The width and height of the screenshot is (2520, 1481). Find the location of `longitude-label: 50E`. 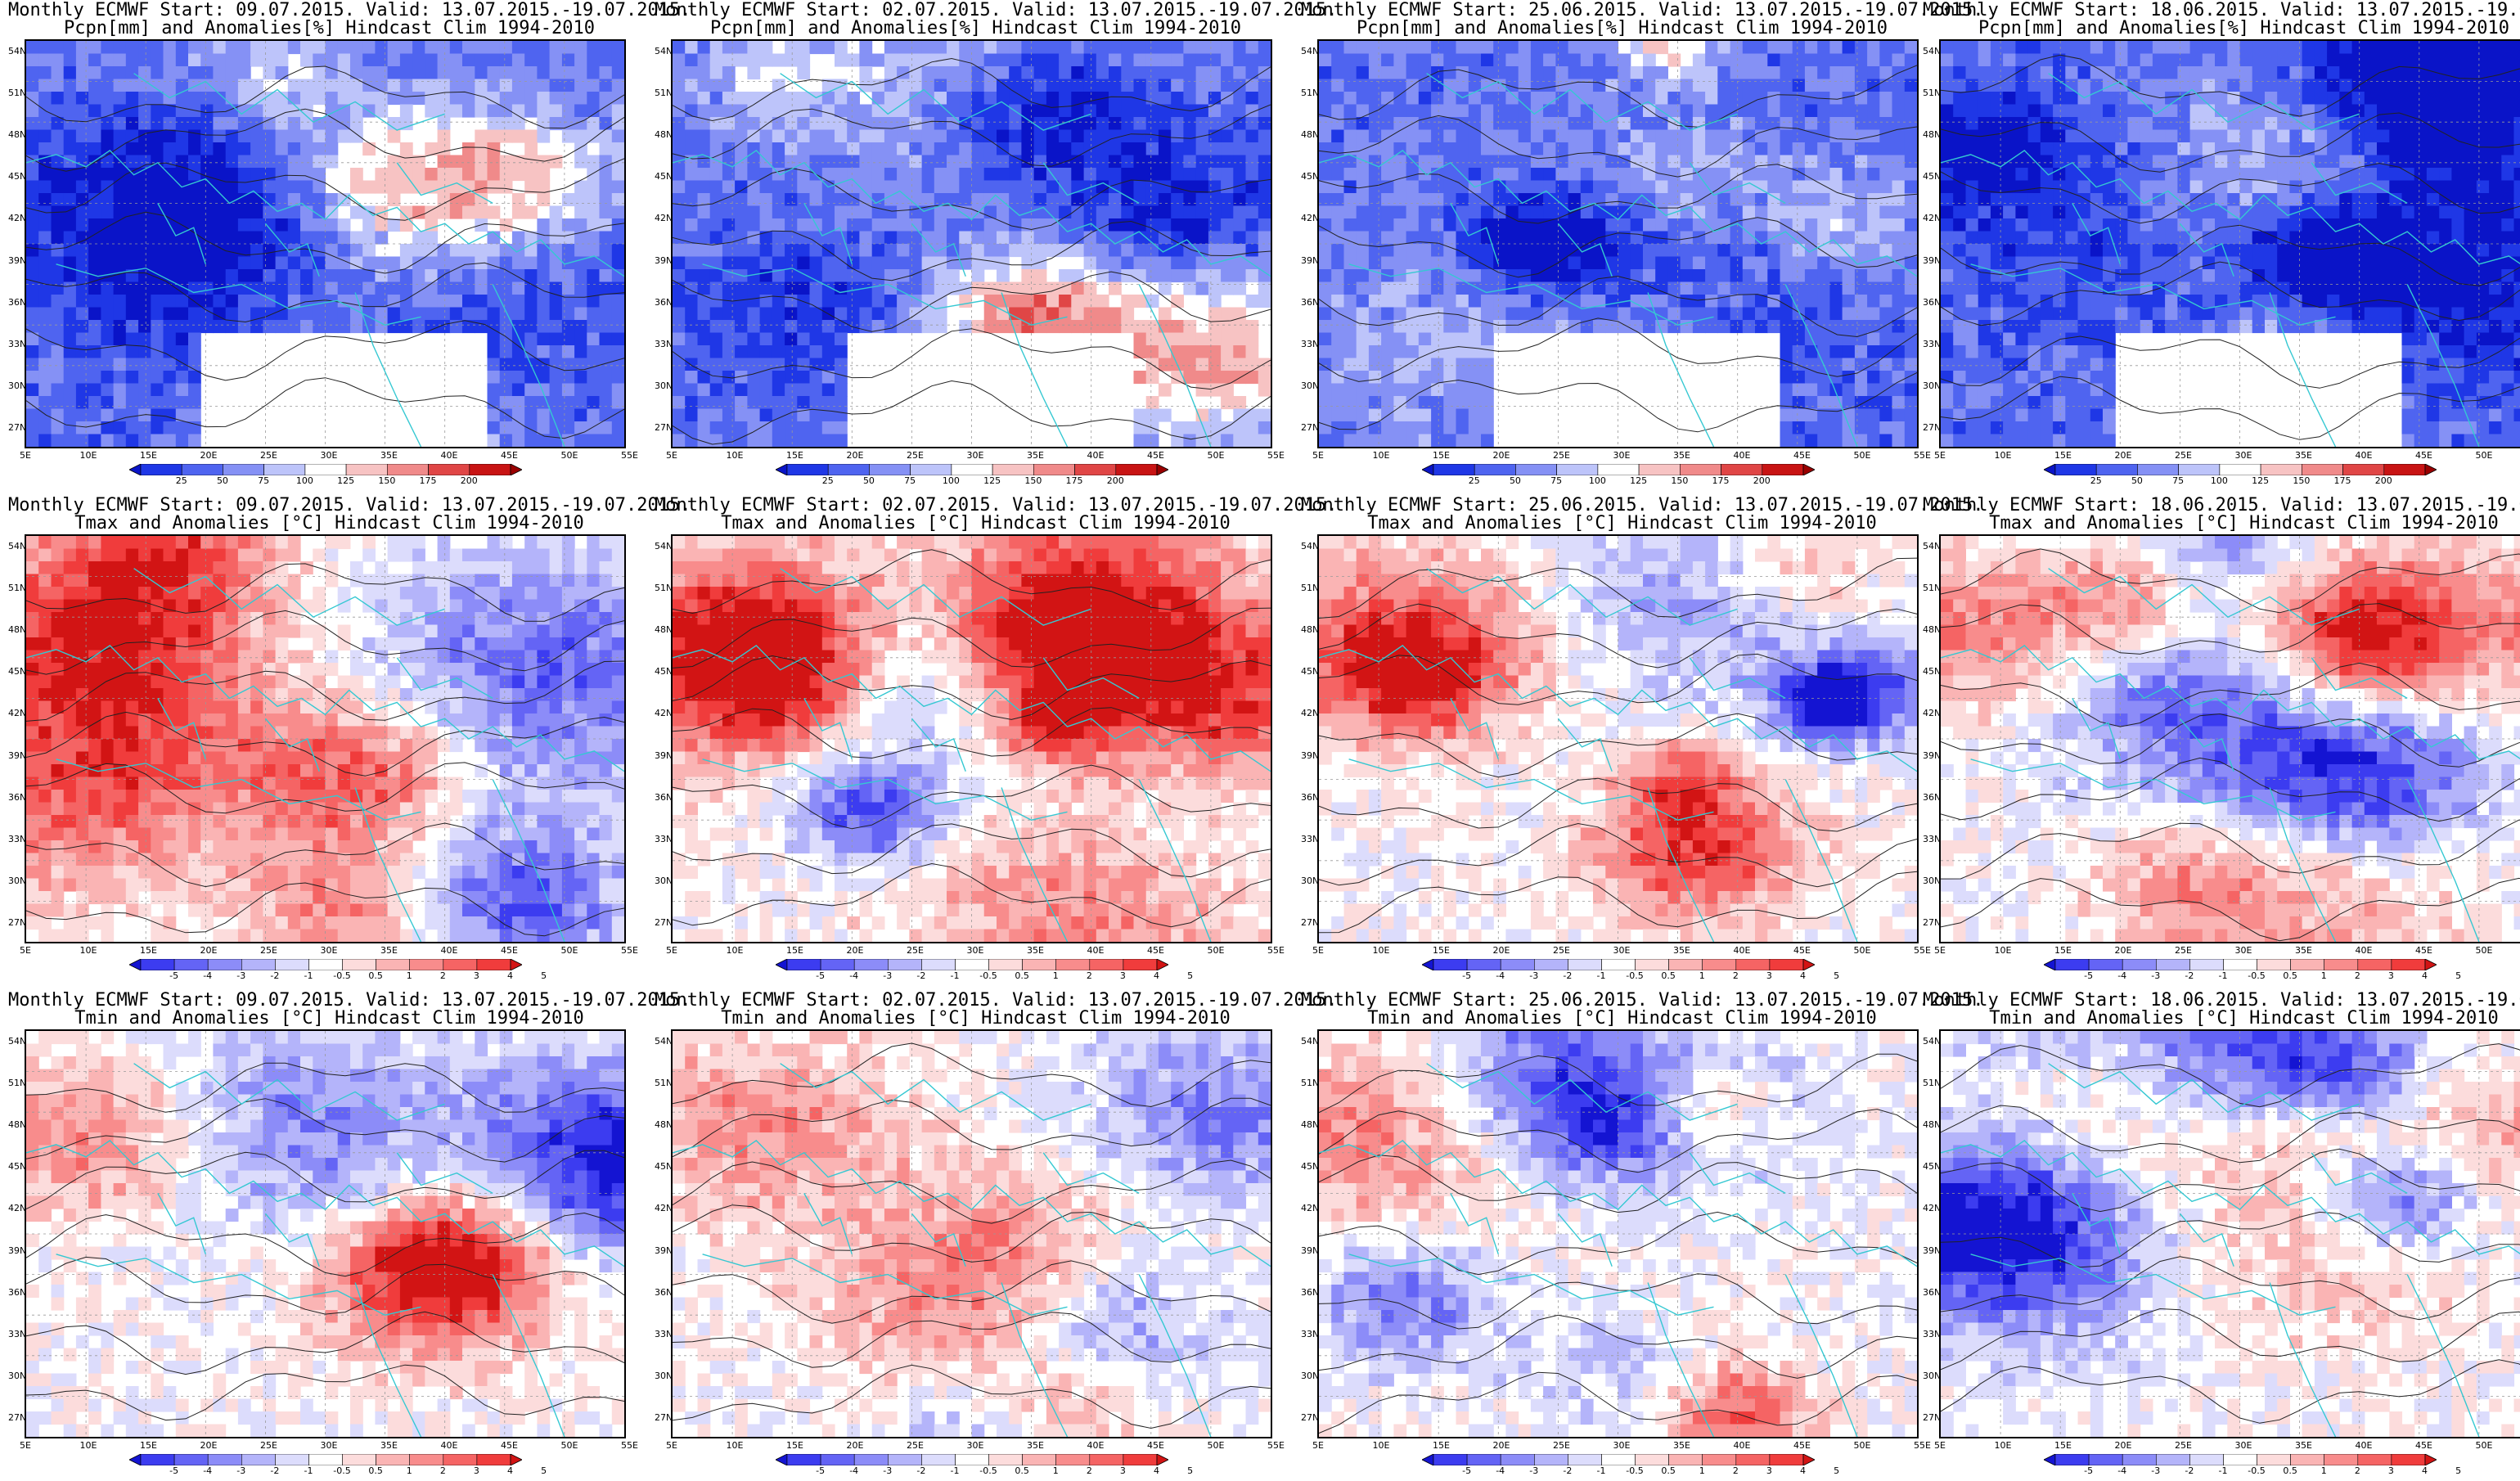

longitude-label: 50E is located at coordinates (570, 1445).